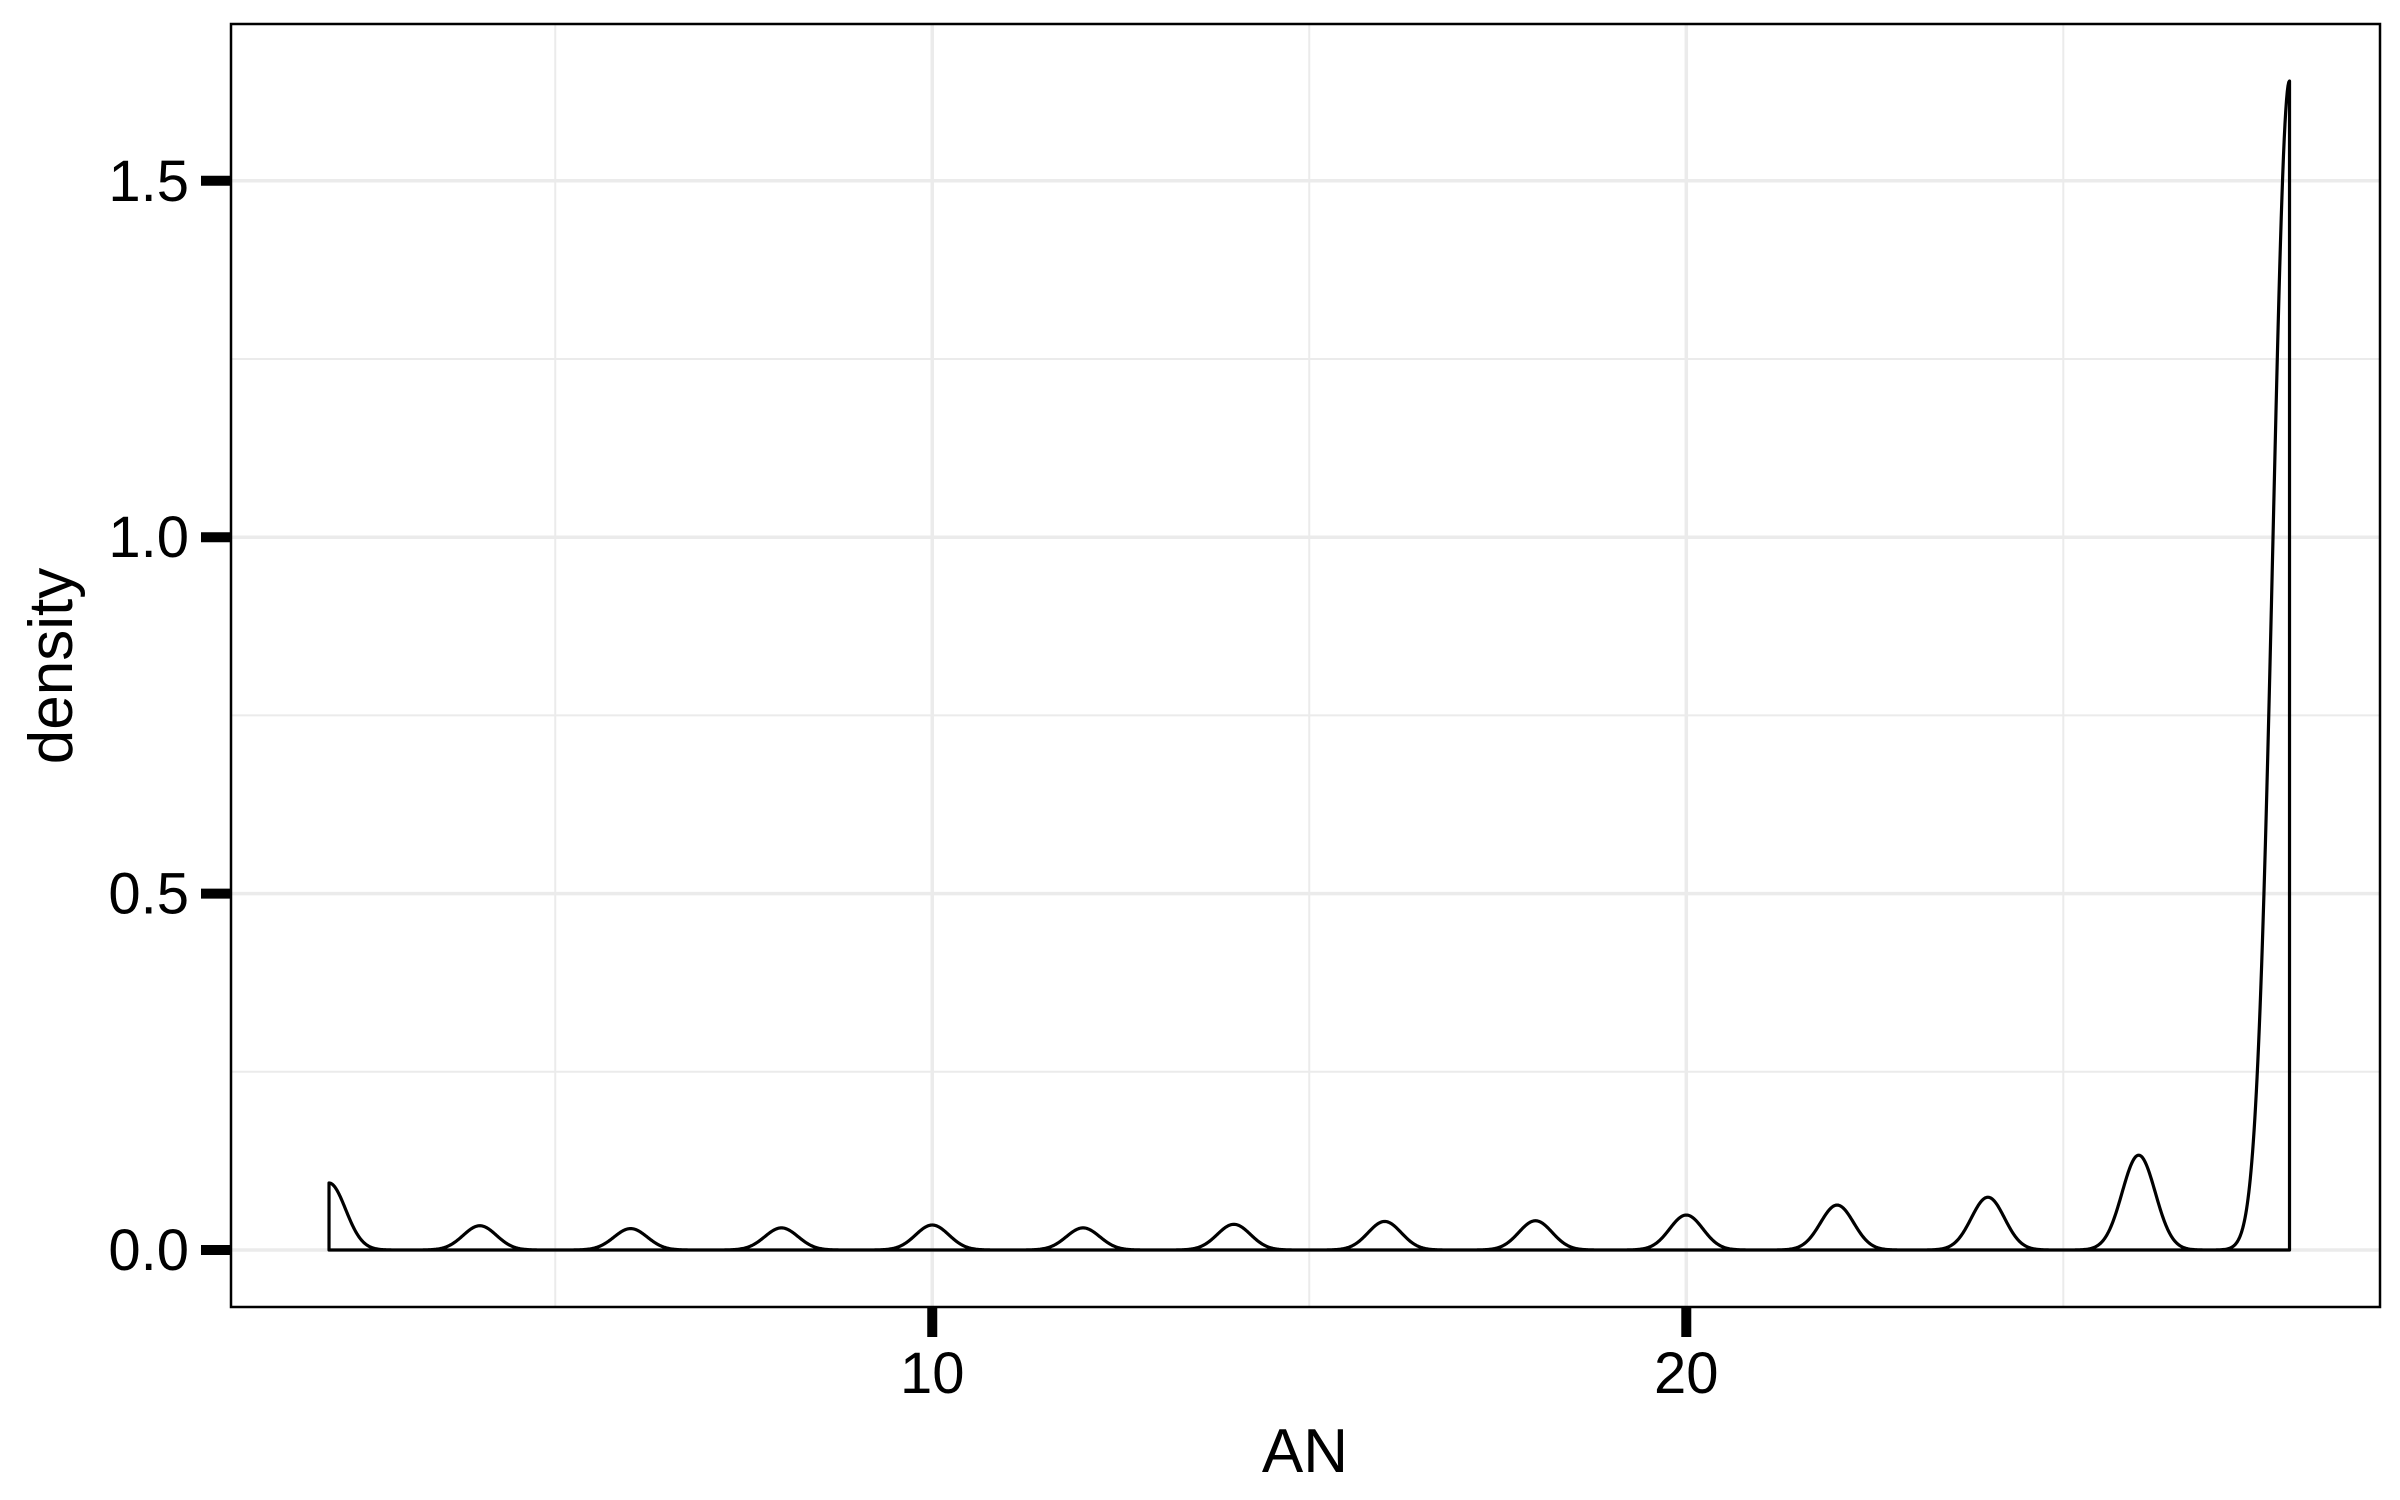 The height and width of the screenshot is (1500, 2400). Describe the element at coordinates (1686, 1373) in the screenshot. I see `x-tick-label: 20` at that location.